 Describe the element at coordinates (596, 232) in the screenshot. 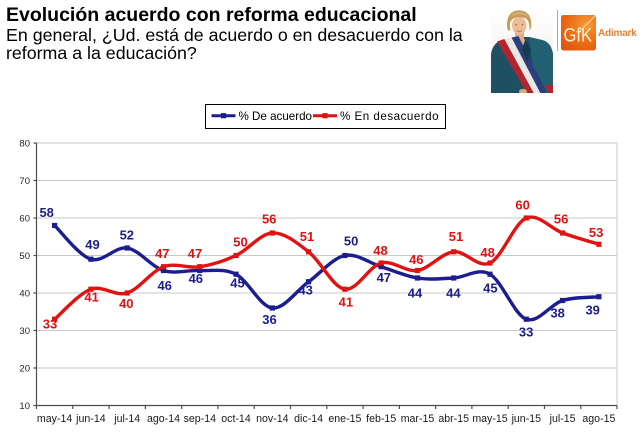

I see `svg-text: 53` at that location.